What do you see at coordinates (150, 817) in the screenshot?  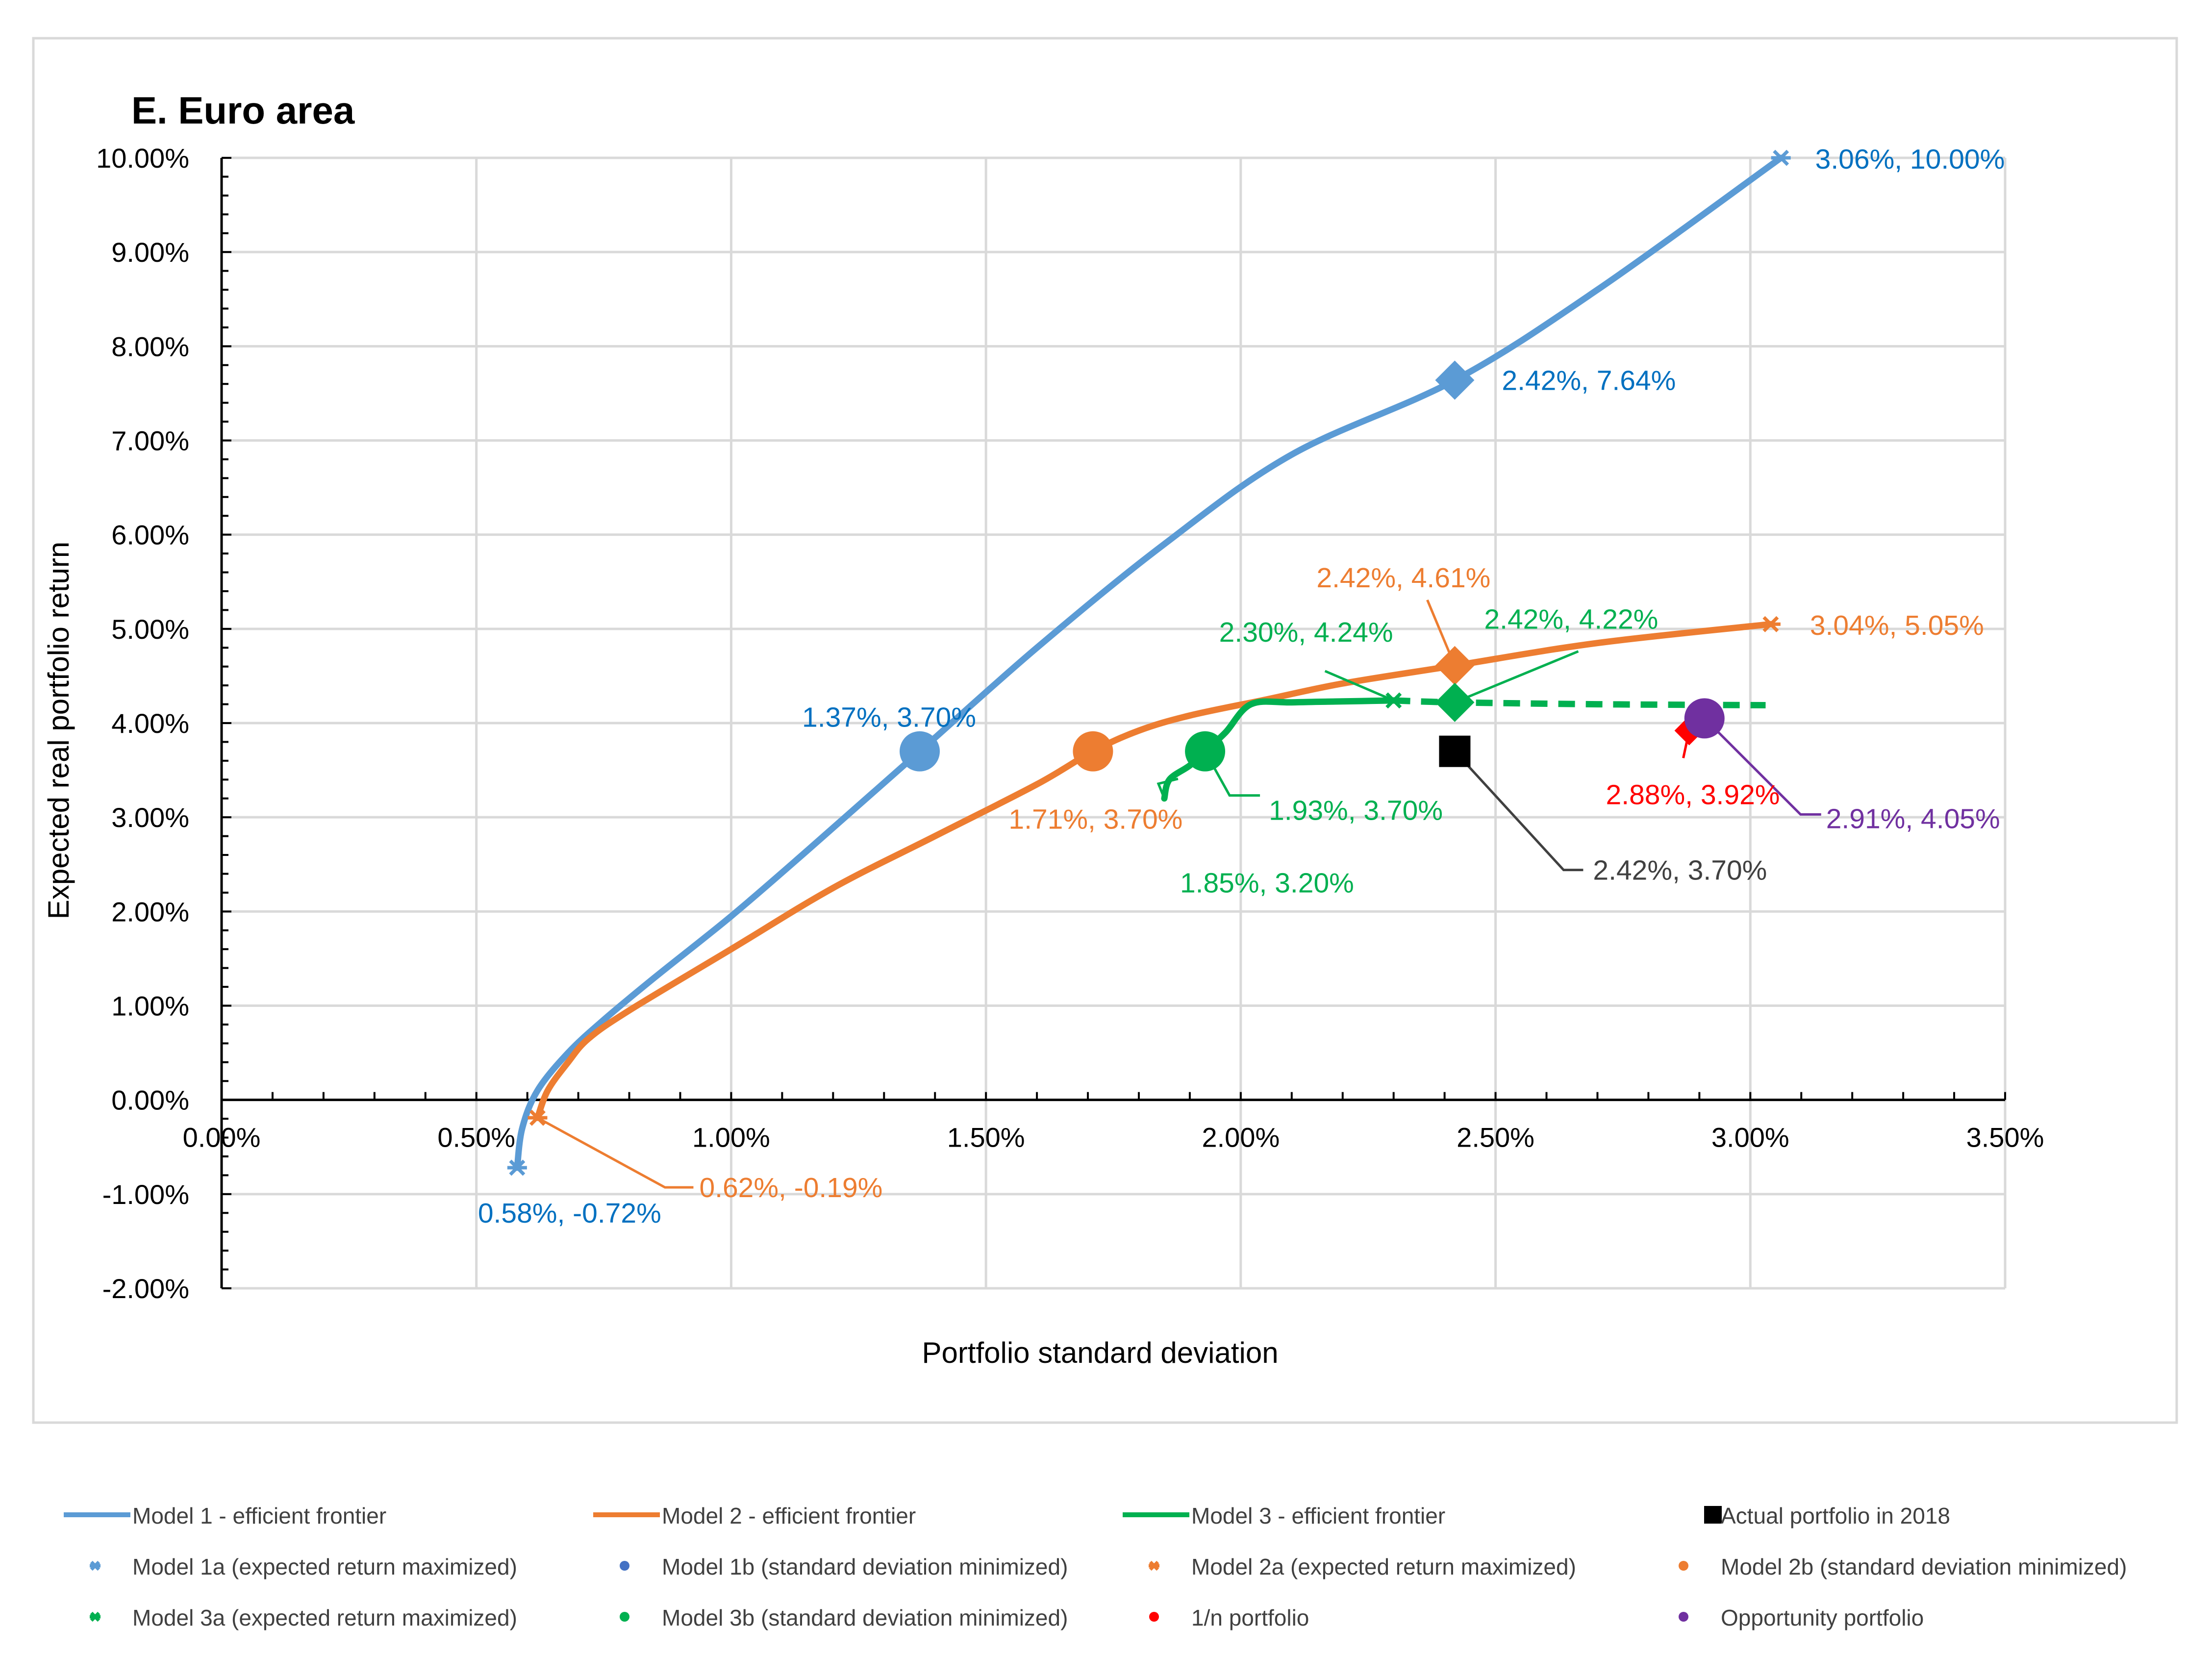 I see `y-tick-label: 3.00%` at bounding box center [150, 817].